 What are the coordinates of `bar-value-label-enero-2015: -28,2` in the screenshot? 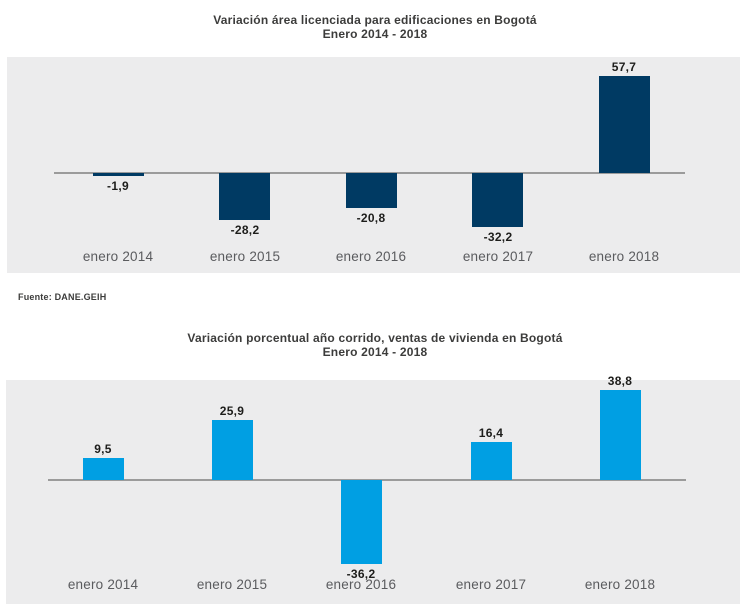 It's located at (245, 230).